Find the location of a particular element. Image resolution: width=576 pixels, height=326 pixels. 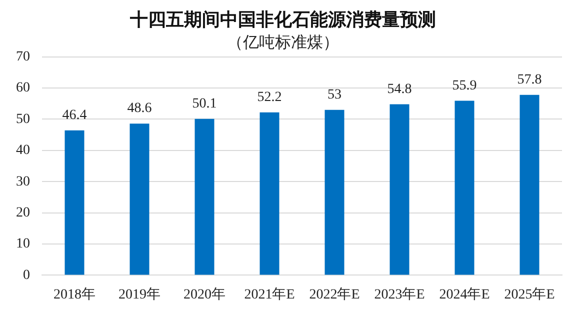

y-tick-label: 20 is located at coordinates (23, 212).